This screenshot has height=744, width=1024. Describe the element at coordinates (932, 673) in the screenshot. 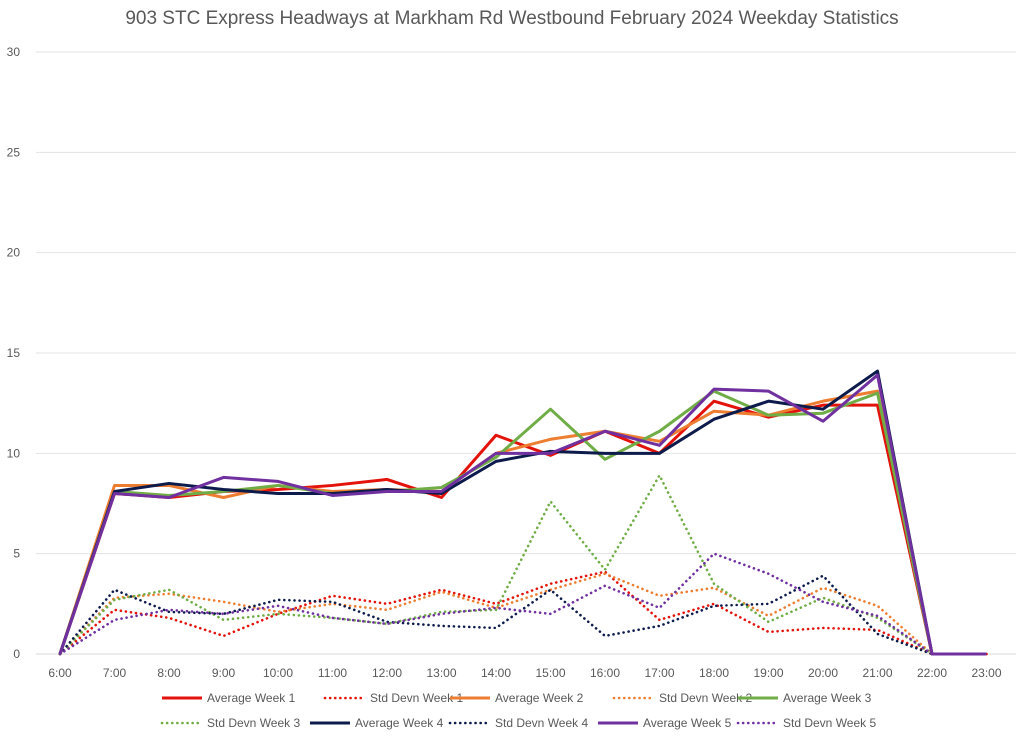

I see `x-tick-label: 22:00` at that location.